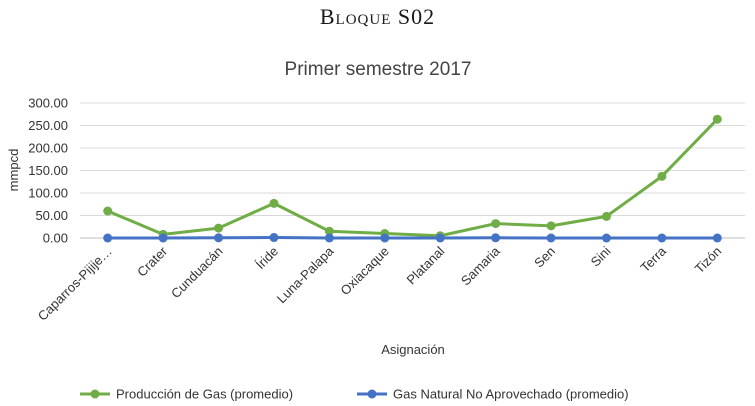  I want to click on y-tick-label: 50.00, so click(51, 215).